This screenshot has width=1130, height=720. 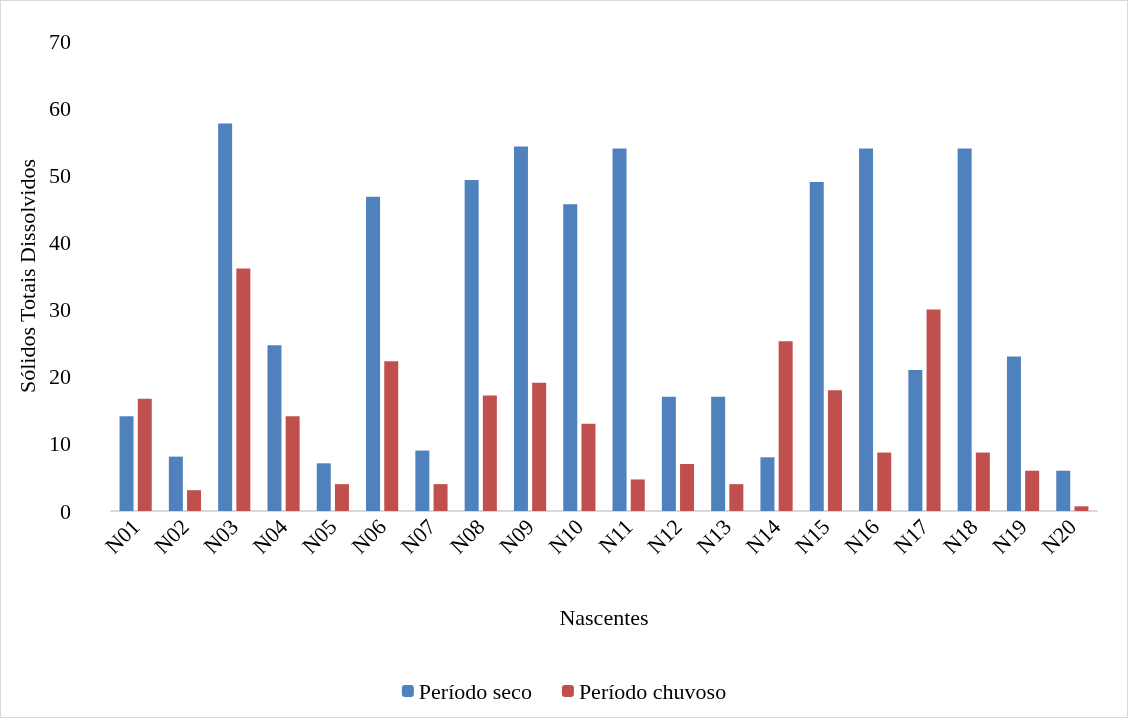 What do you see at coordinates (319, 536) in the screenshot?
I see `x-tick-label: N05` at bounding box center [319, 536].